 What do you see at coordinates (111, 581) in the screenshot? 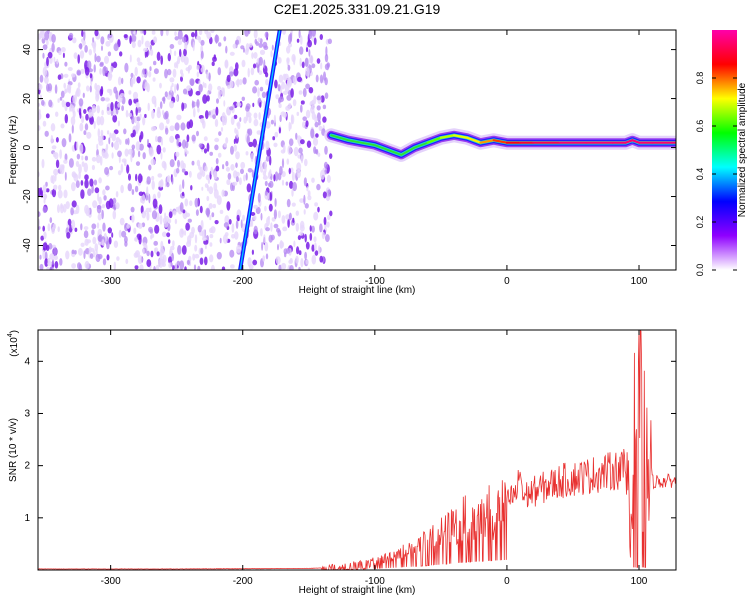
I see `snr-x-tick-label: -300` at bounding box center [111, 581].